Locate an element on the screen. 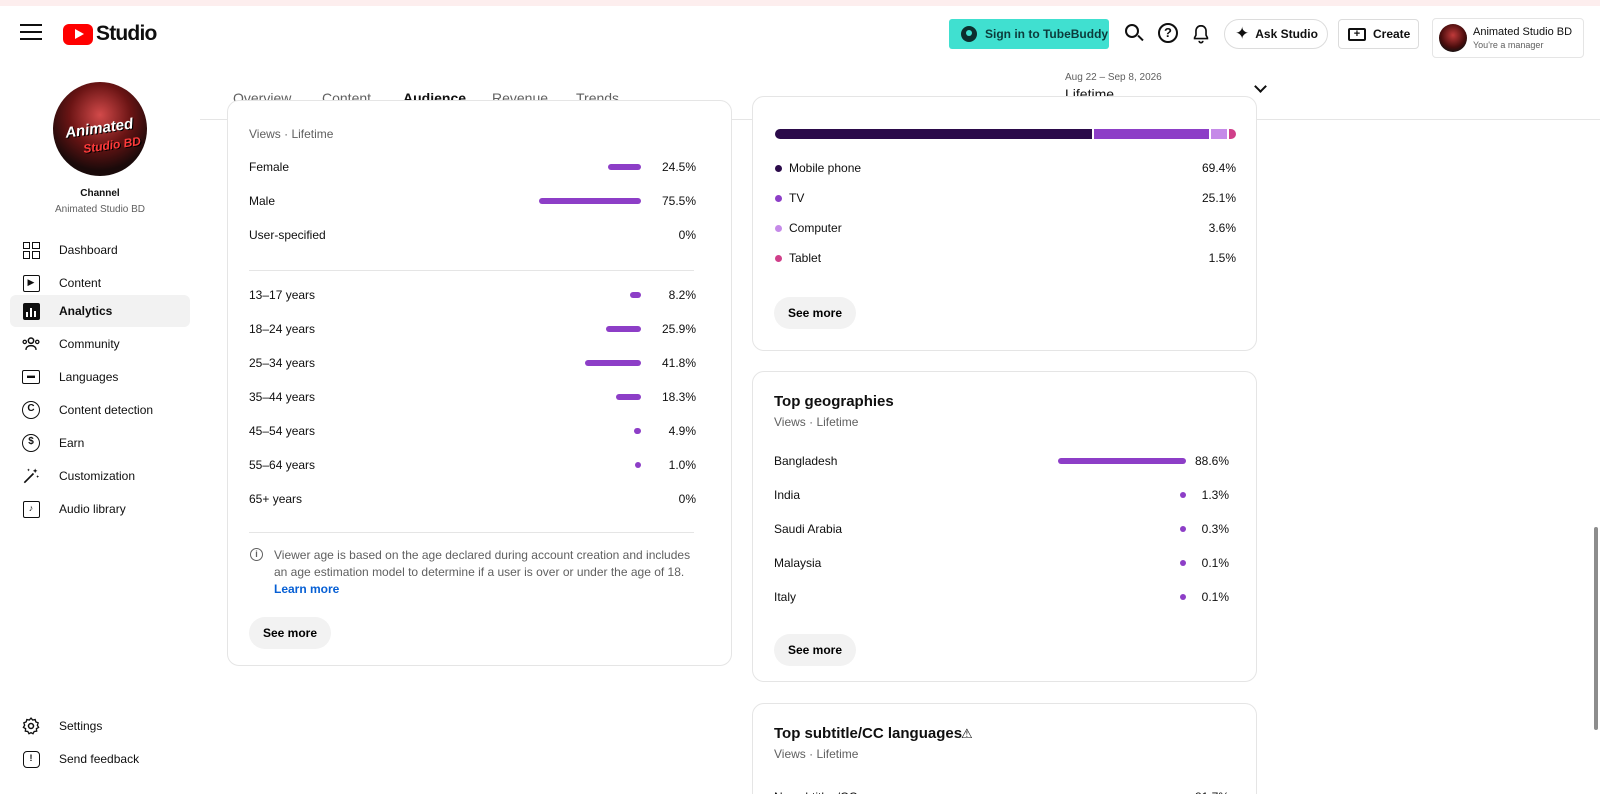 This screenshot has height=794, width=1600. learn-more-link: Learn more is located at coordinates (307, 589).